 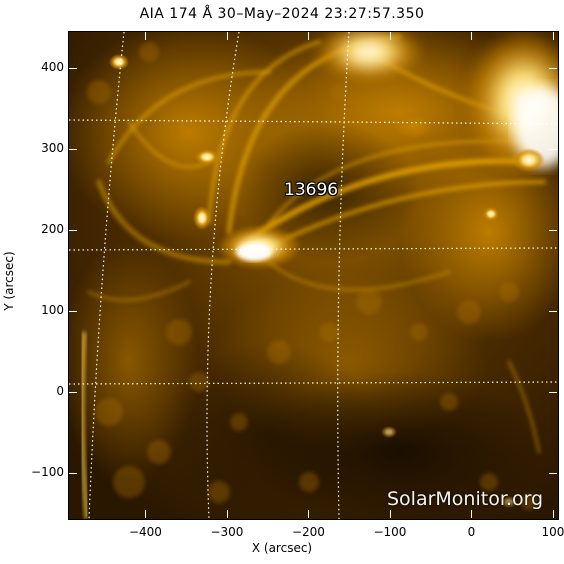 What do you see at coordinates (282, 548) in the screenshot?
I see `x-axis-label: X (arcsec)` at bounding box center [282, 548].